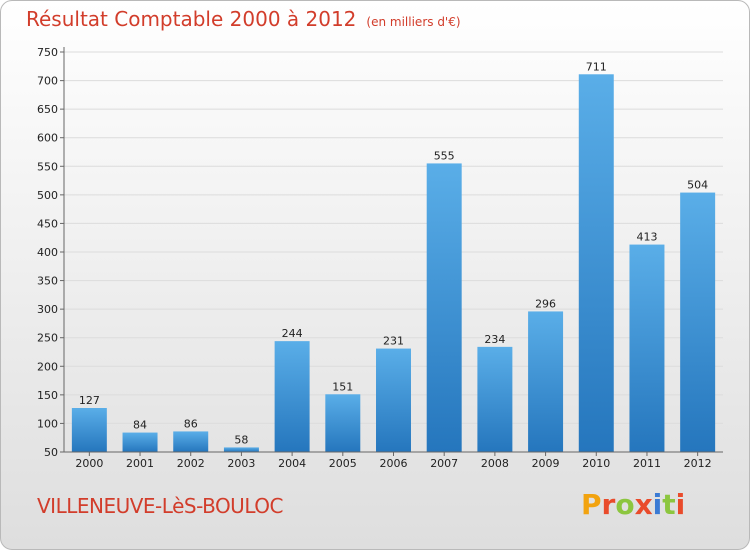  What do you see at coordinates (191, 441) in the screenshot?
I see `bar-2002` at bounding box center [191, 441].